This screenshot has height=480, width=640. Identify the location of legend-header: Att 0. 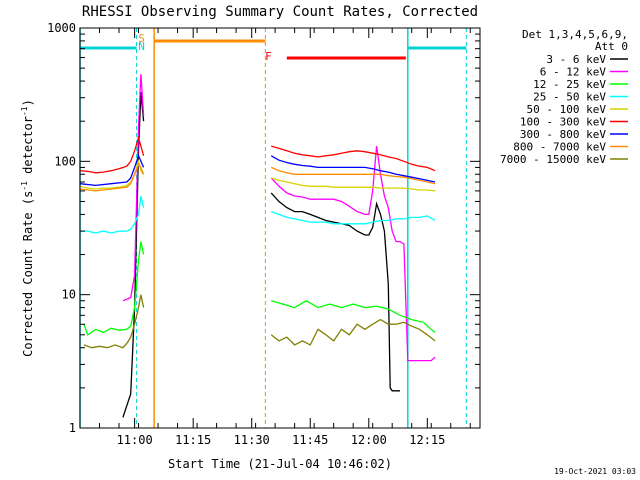
(611, 46).